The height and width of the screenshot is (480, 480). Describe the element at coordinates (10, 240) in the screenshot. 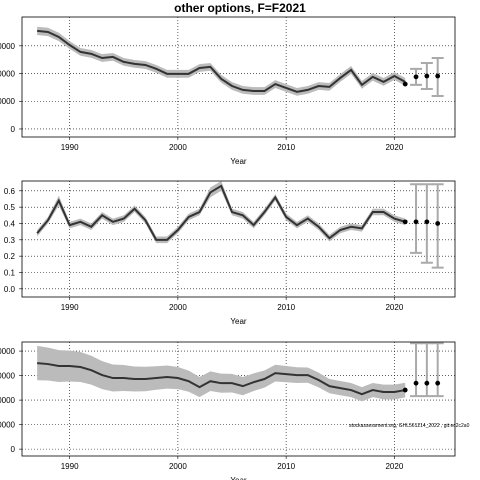

I see `y-tick-label: 0.3` at that location.